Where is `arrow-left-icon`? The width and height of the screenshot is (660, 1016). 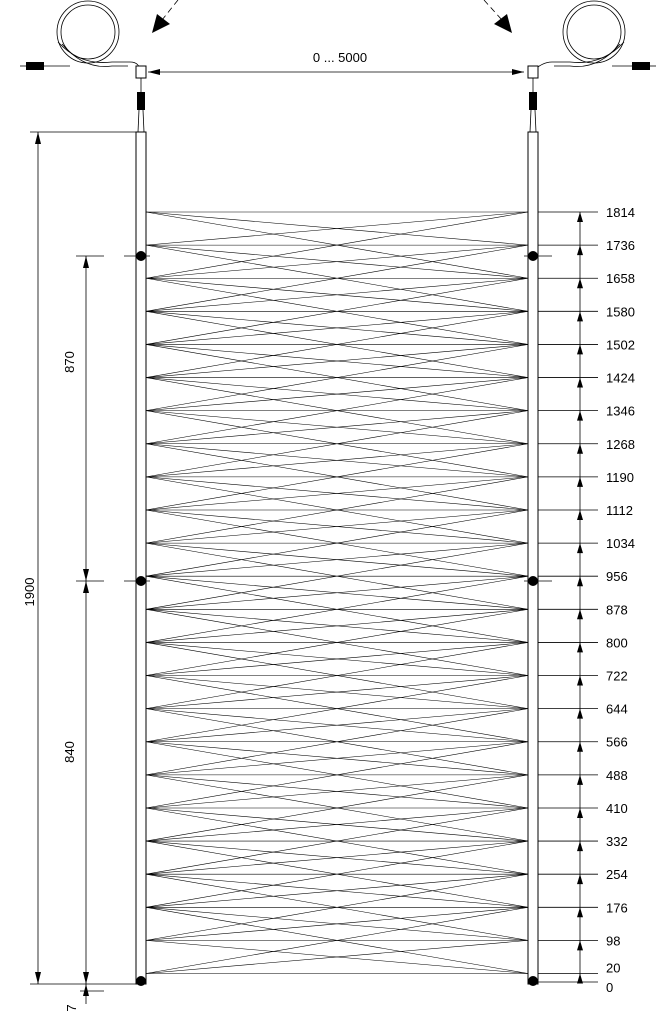 arrow-left-icon is located at coordinates (165, 16).